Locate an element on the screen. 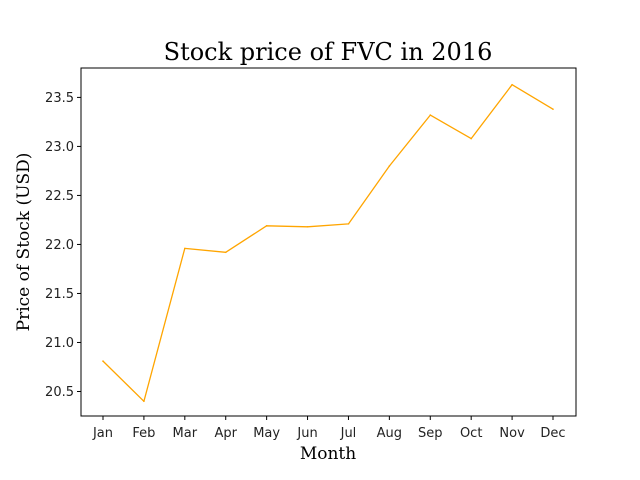  y-tick-label: 20.5 is located at coordinates (59, 392).